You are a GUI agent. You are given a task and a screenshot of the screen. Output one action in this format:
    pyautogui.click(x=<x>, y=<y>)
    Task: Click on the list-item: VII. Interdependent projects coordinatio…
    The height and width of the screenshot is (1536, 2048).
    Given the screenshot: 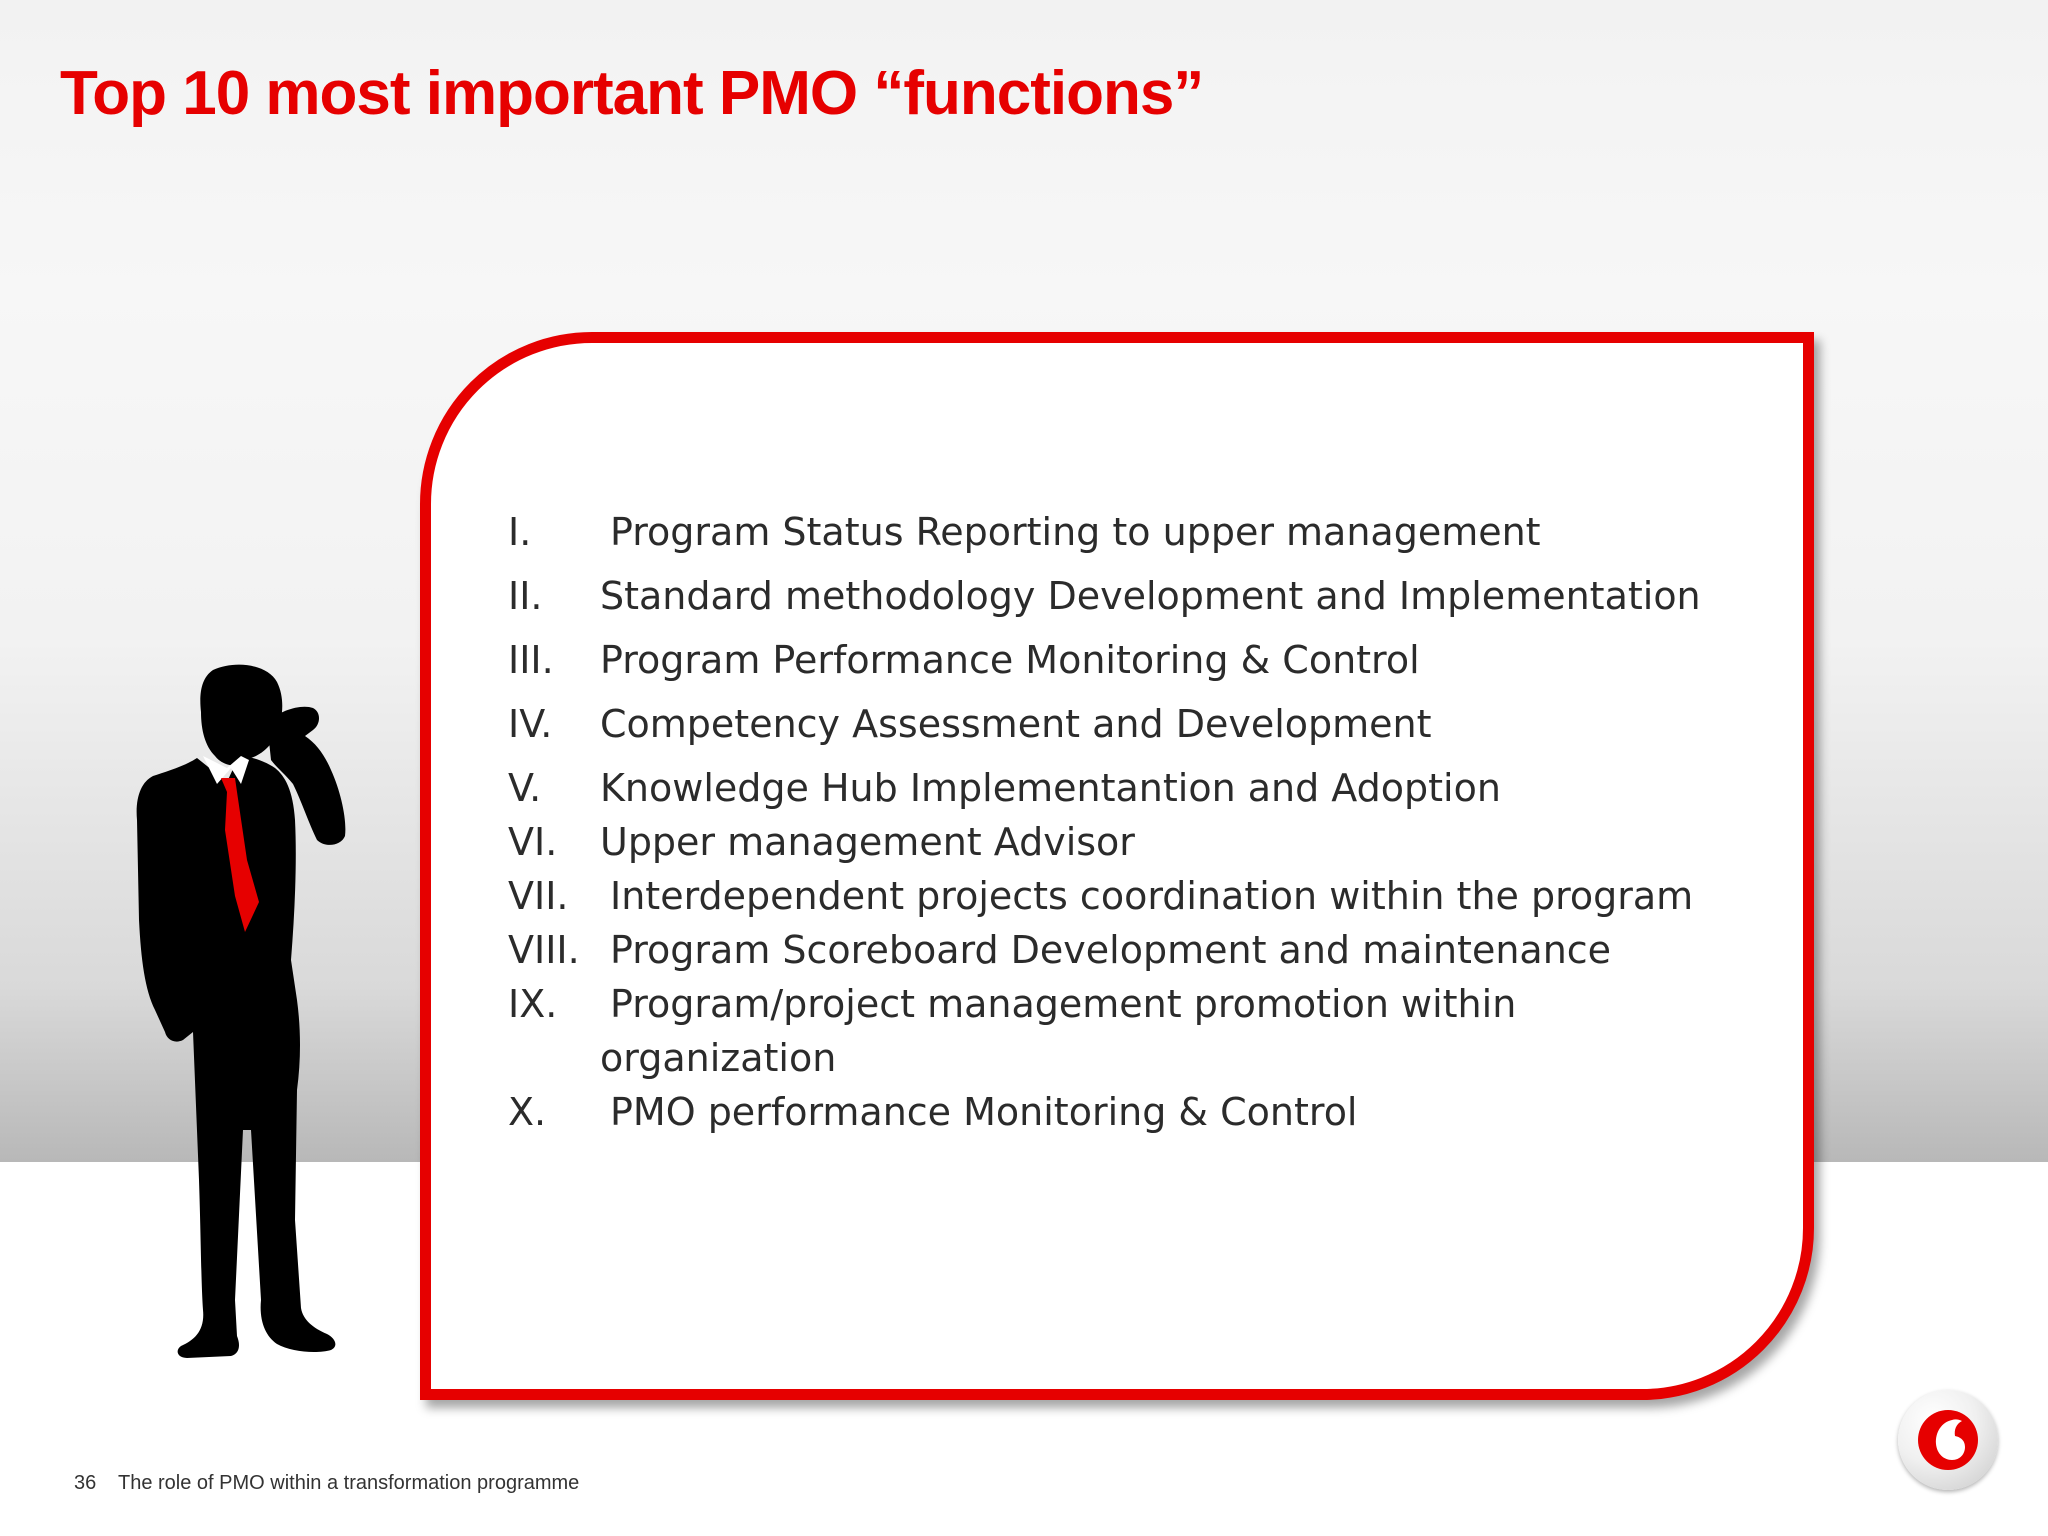 What is the action you would take?
    pyautogui.click(x=1133, y=896)
    